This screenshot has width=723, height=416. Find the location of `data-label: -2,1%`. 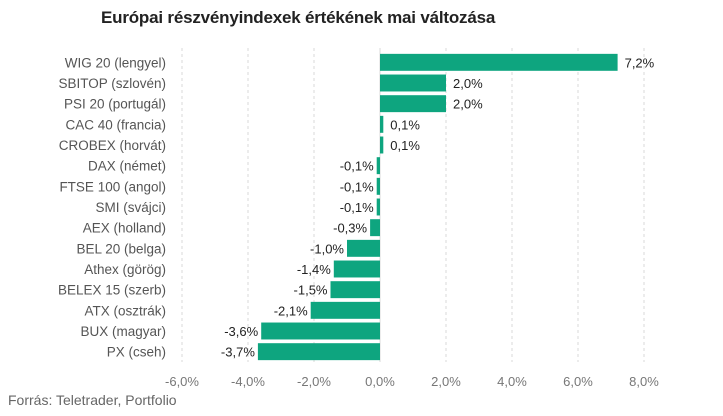

data-label: -2,1% is located at coordinates (291, 310).